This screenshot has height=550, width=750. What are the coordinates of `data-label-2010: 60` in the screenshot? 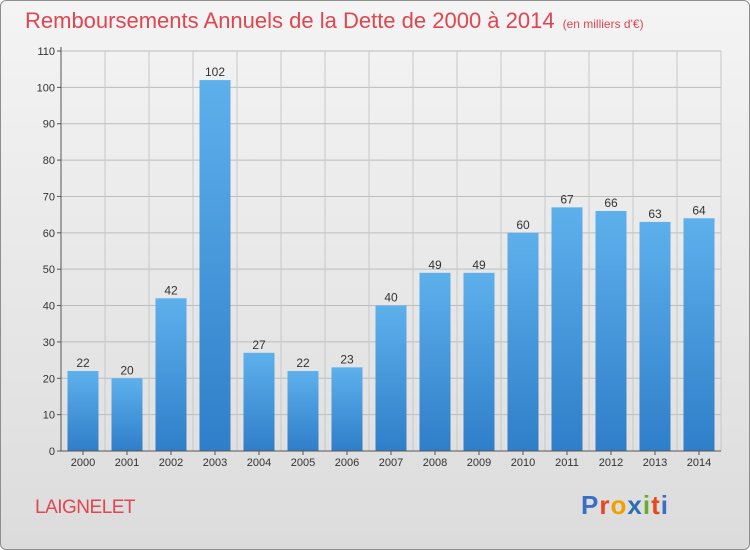 It's located at (523, 225).